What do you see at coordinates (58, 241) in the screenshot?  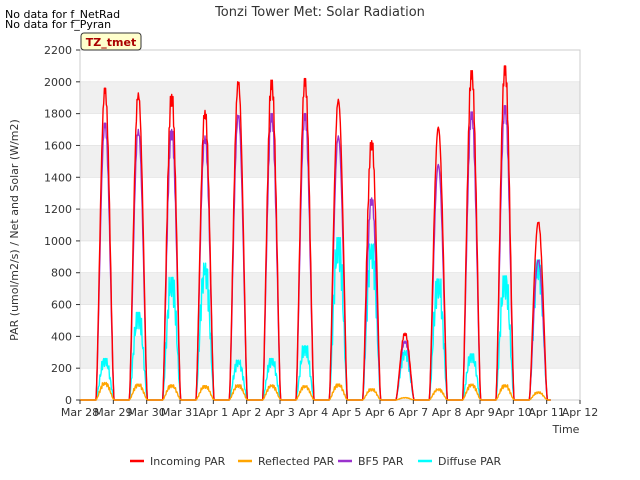 I see `y-tick-label: 1000` at bounding box center [58, 241].